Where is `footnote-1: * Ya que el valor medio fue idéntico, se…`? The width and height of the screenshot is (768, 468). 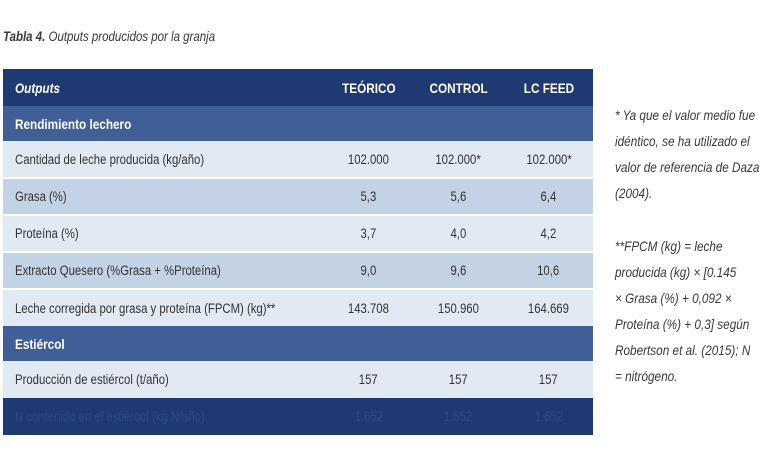 footnote-1: * Ya que el valor medio fue idéntico, se… is located at coordinates (691, 154).